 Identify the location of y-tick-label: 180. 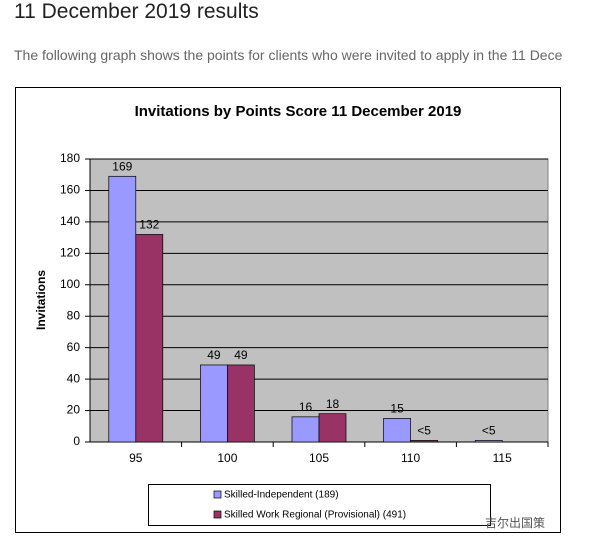
(70, 158).